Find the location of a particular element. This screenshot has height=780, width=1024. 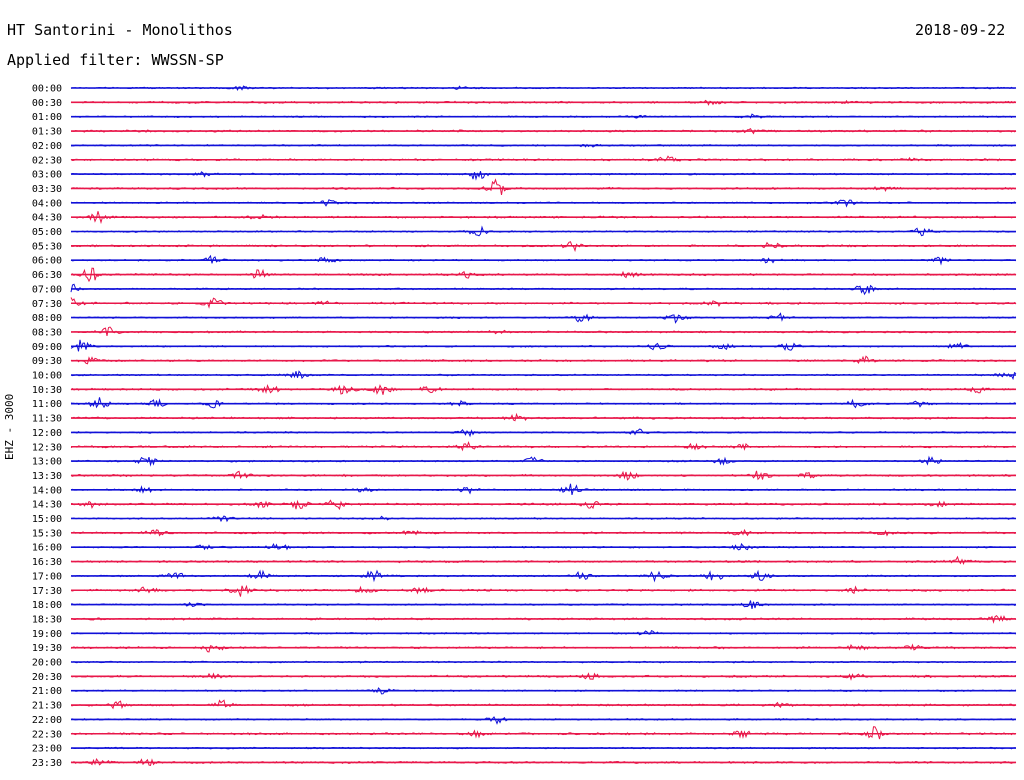

time-tick-label: 23:00 is located at coordinates (47, 749).